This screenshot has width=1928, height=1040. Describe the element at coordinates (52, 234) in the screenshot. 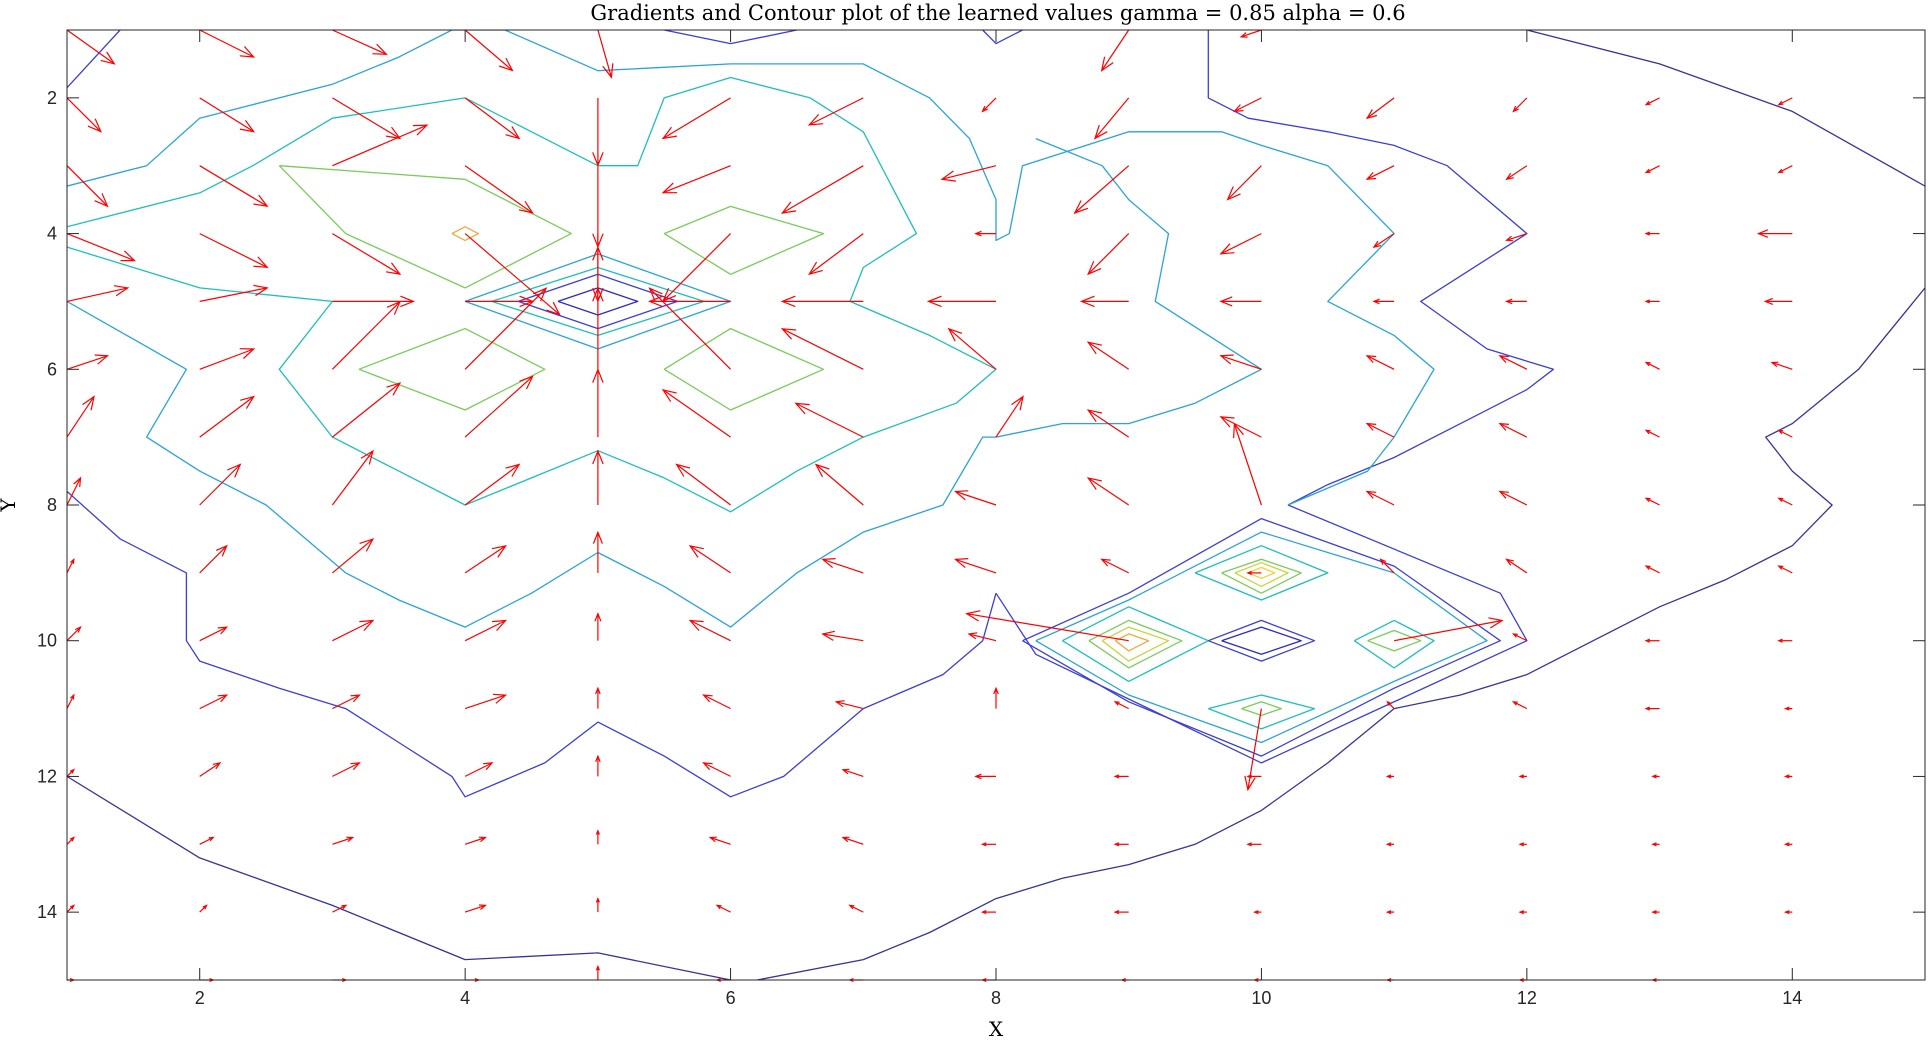

I see `y-tick-label-4: 4` at that location.